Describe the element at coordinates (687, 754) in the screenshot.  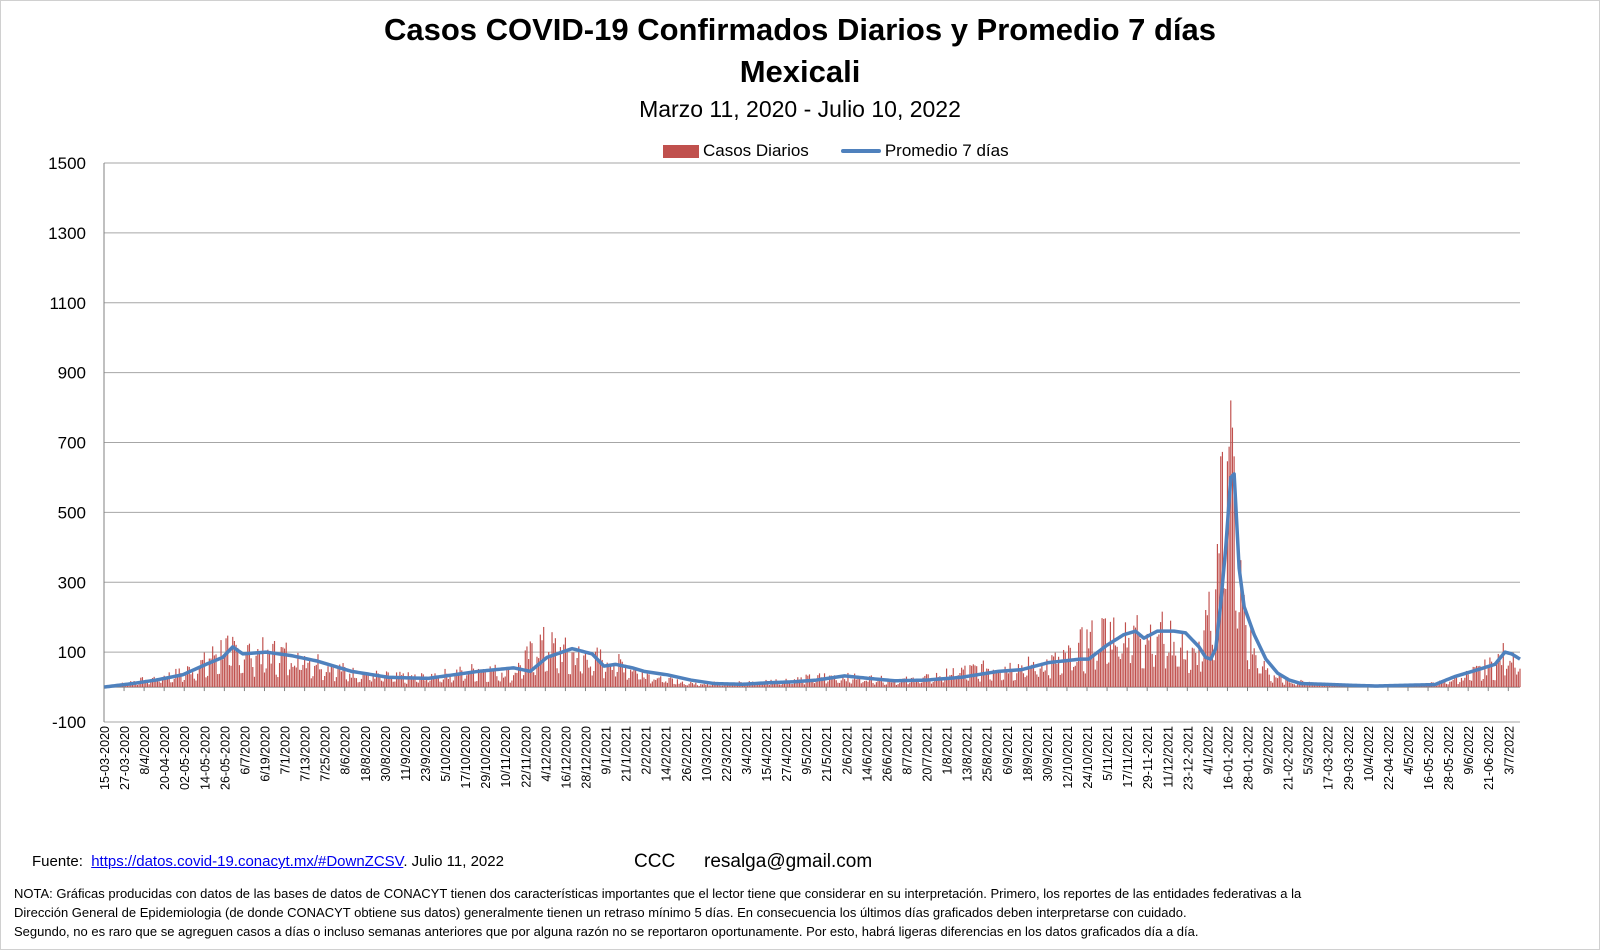
I see `x-tick-label: 26/2/2021` at that location.